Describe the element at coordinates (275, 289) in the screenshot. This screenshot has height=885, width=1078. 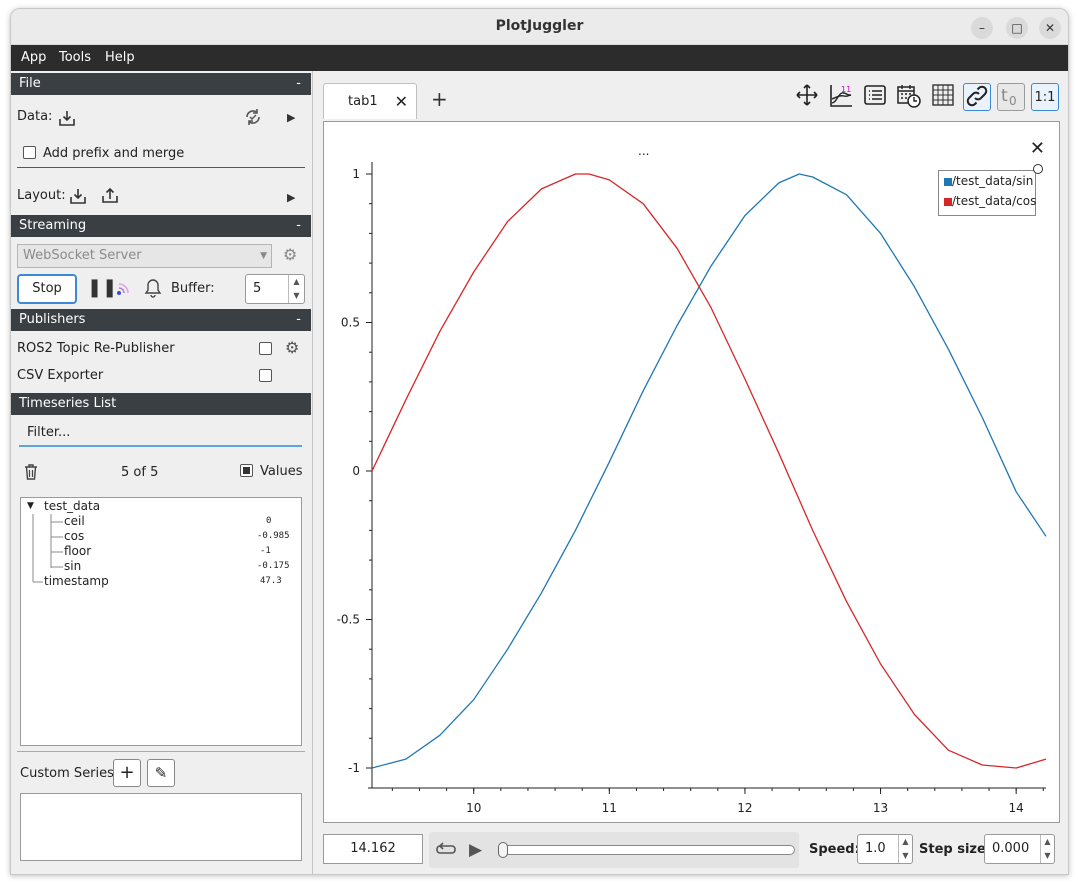
I see `buffer-spinbox: 5 ▲ ▼` at that location.